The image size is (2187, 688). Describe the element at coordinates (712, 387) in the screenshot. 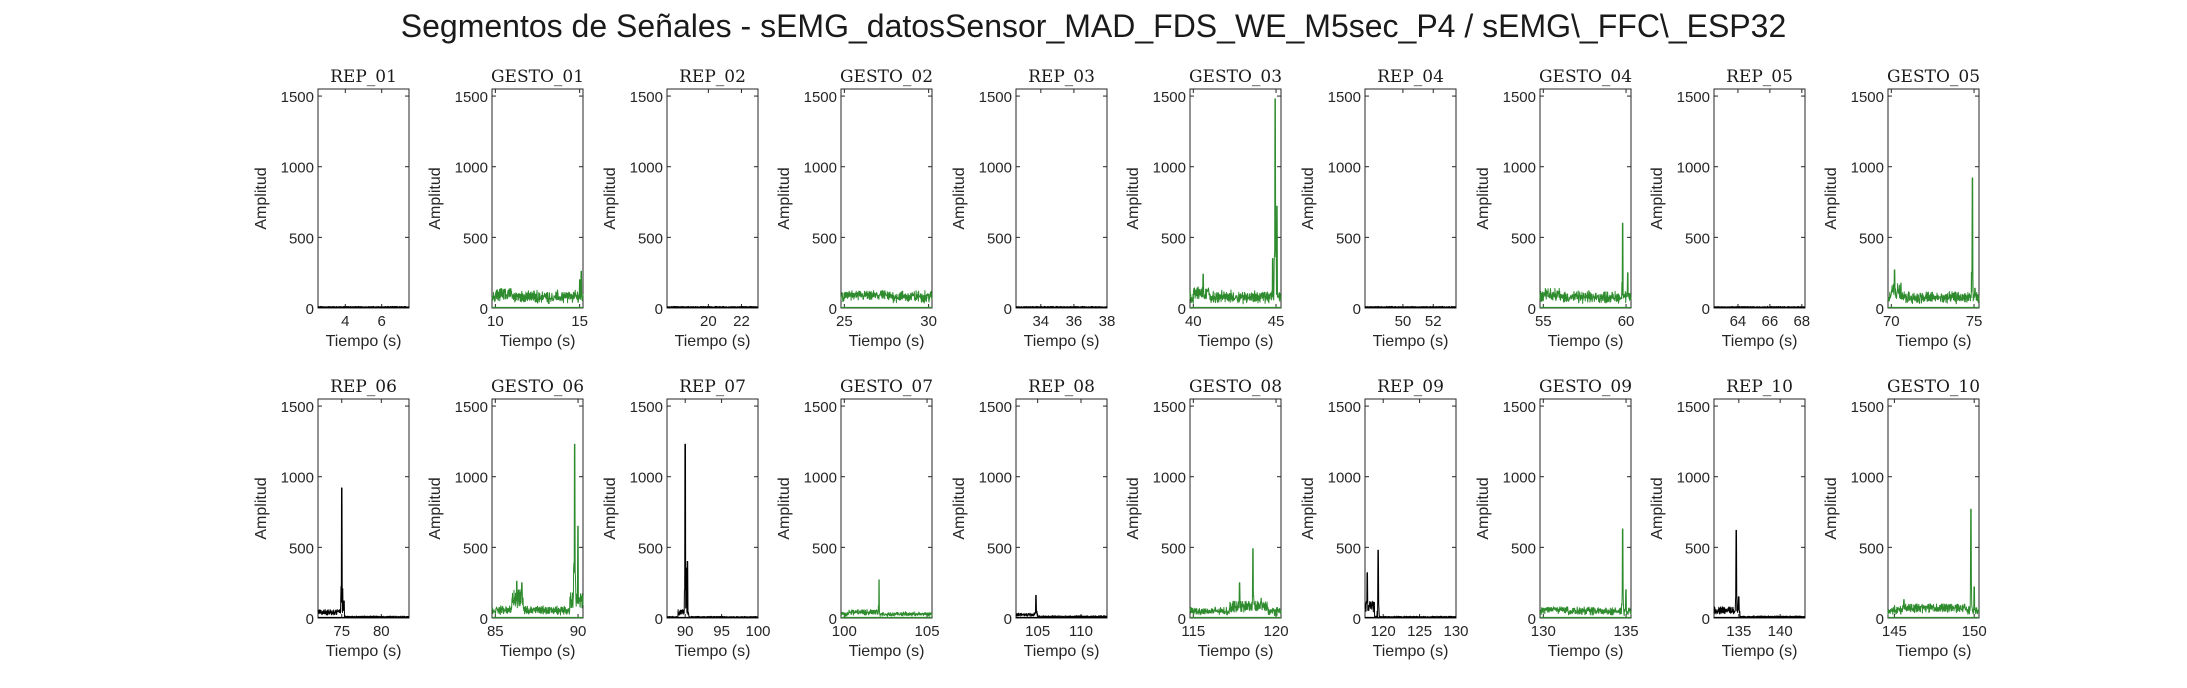

I see `panel-title: REP_07` at that location.